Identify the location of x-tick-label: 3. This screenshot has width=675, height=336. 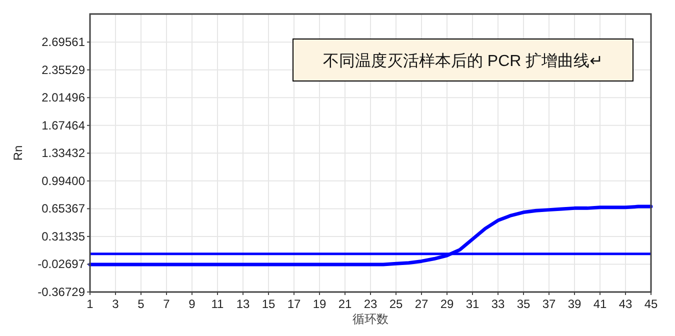
(116, 304).